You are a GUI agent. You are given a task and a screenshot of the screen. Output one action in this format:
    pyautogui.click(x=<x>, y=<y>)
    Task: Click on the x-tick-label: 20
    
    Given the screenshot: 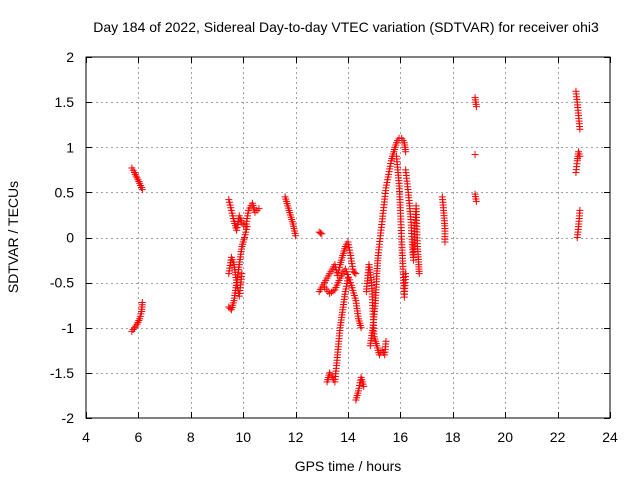 What is the action you would take?
    pyautogui.click(x=505, y=437)
    